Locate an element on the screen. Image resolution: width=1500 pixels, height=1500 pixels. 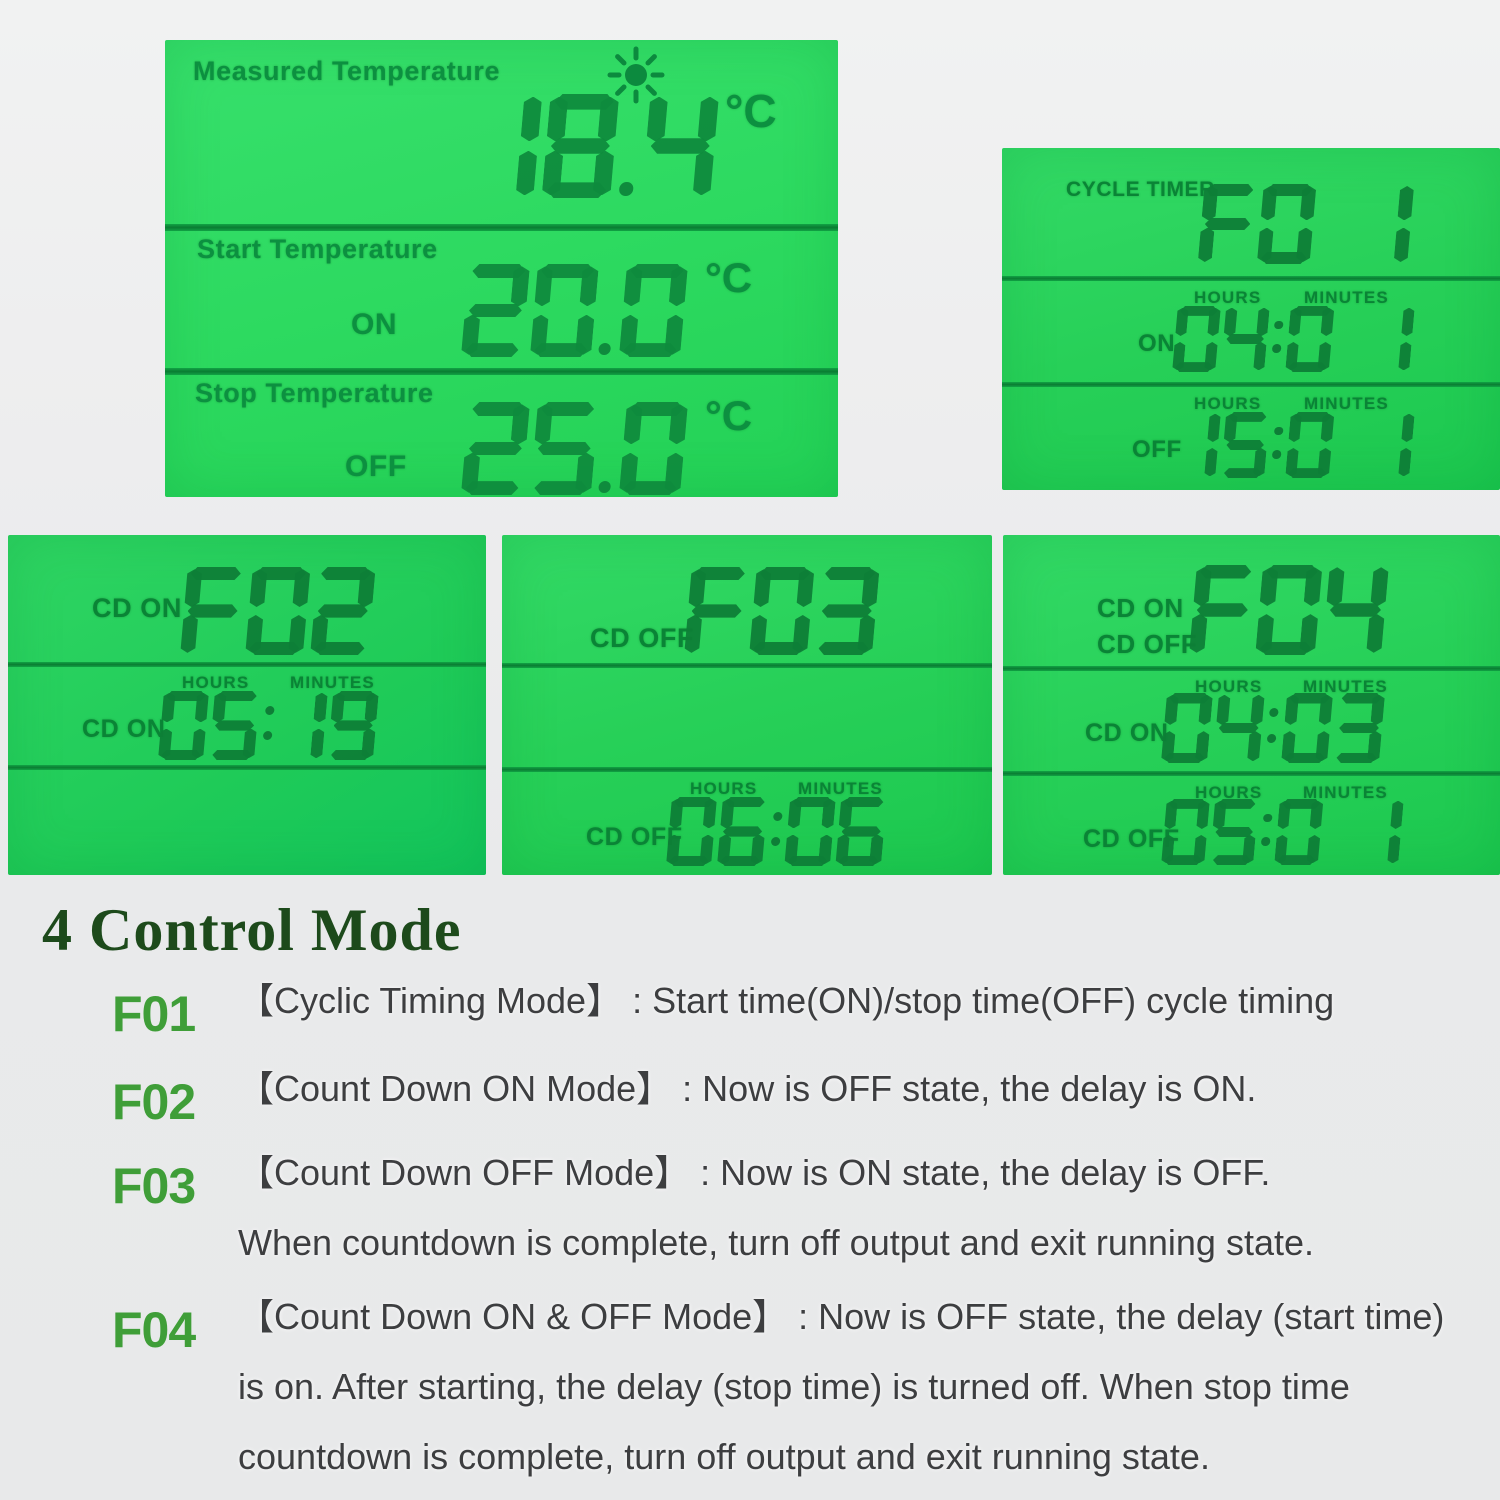
sun-icon is located at coordinates (636, 75).